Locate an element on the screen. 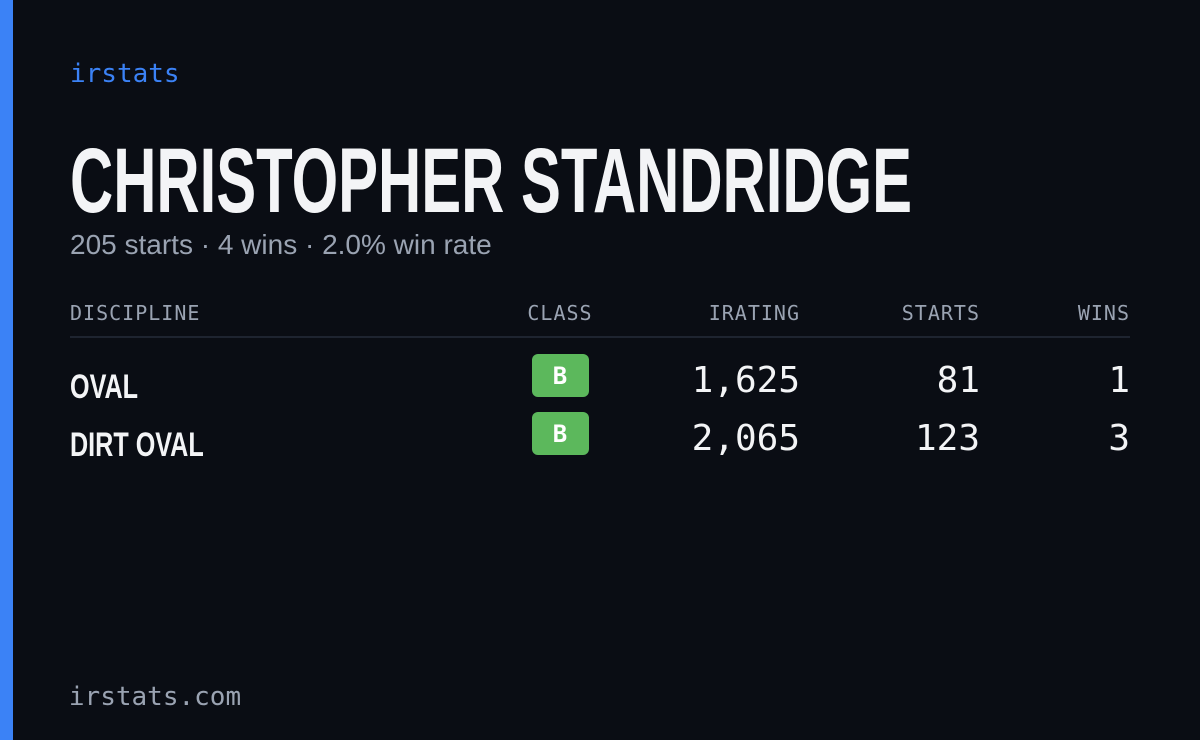  subtitle: 205 starts · 4 wins · 2.0% win rate is located at coordinates (281, 244).